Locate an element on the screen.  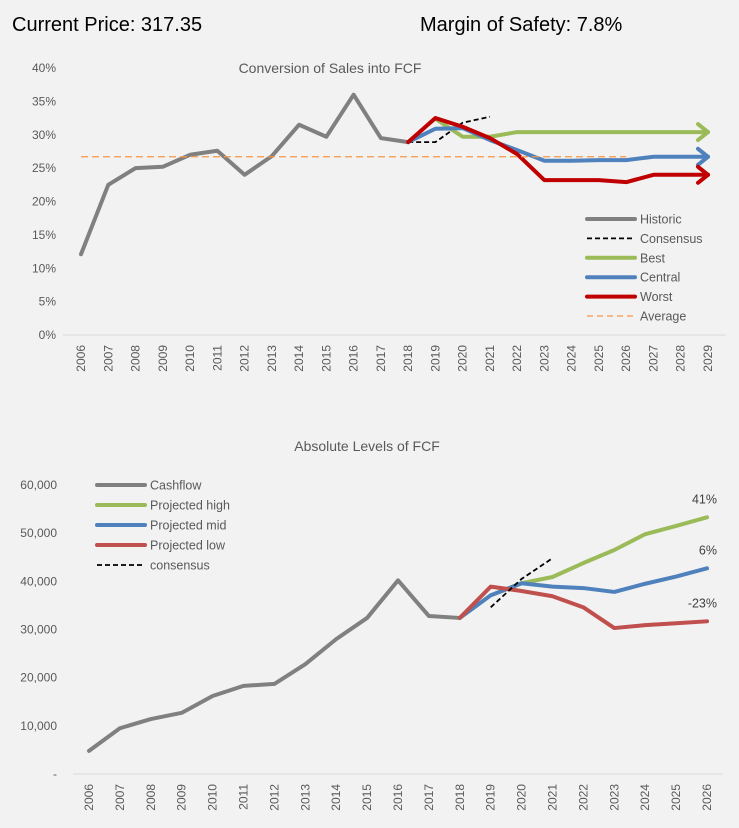
legend-label-best: Best is located at coordinates (653, 258).